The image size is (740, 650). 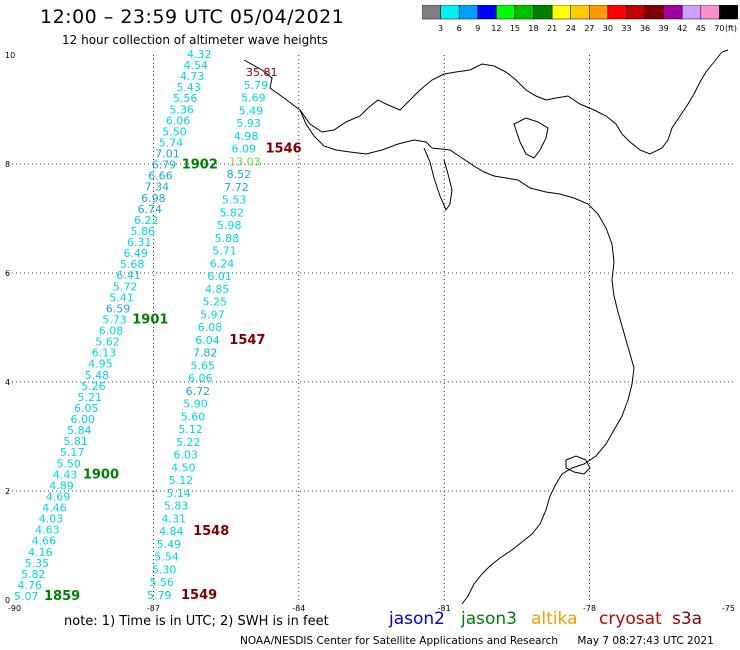 I want to click on scale-label: 18, so click(x=533, y=28).